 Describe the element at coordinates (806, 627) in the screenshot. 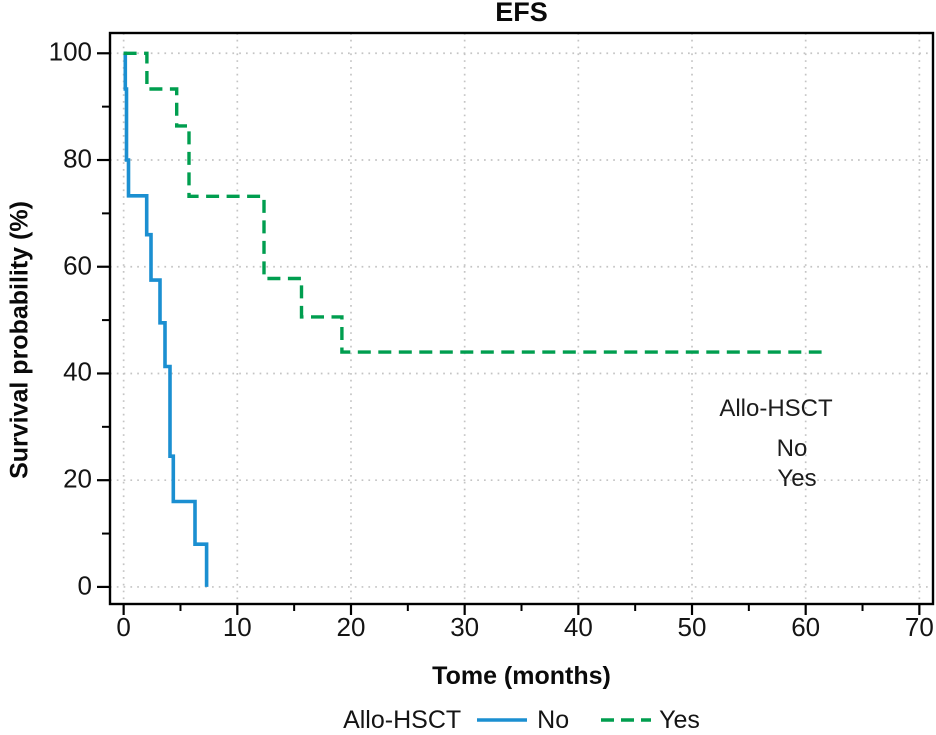

I see `x-tick-label: 60` at that location.